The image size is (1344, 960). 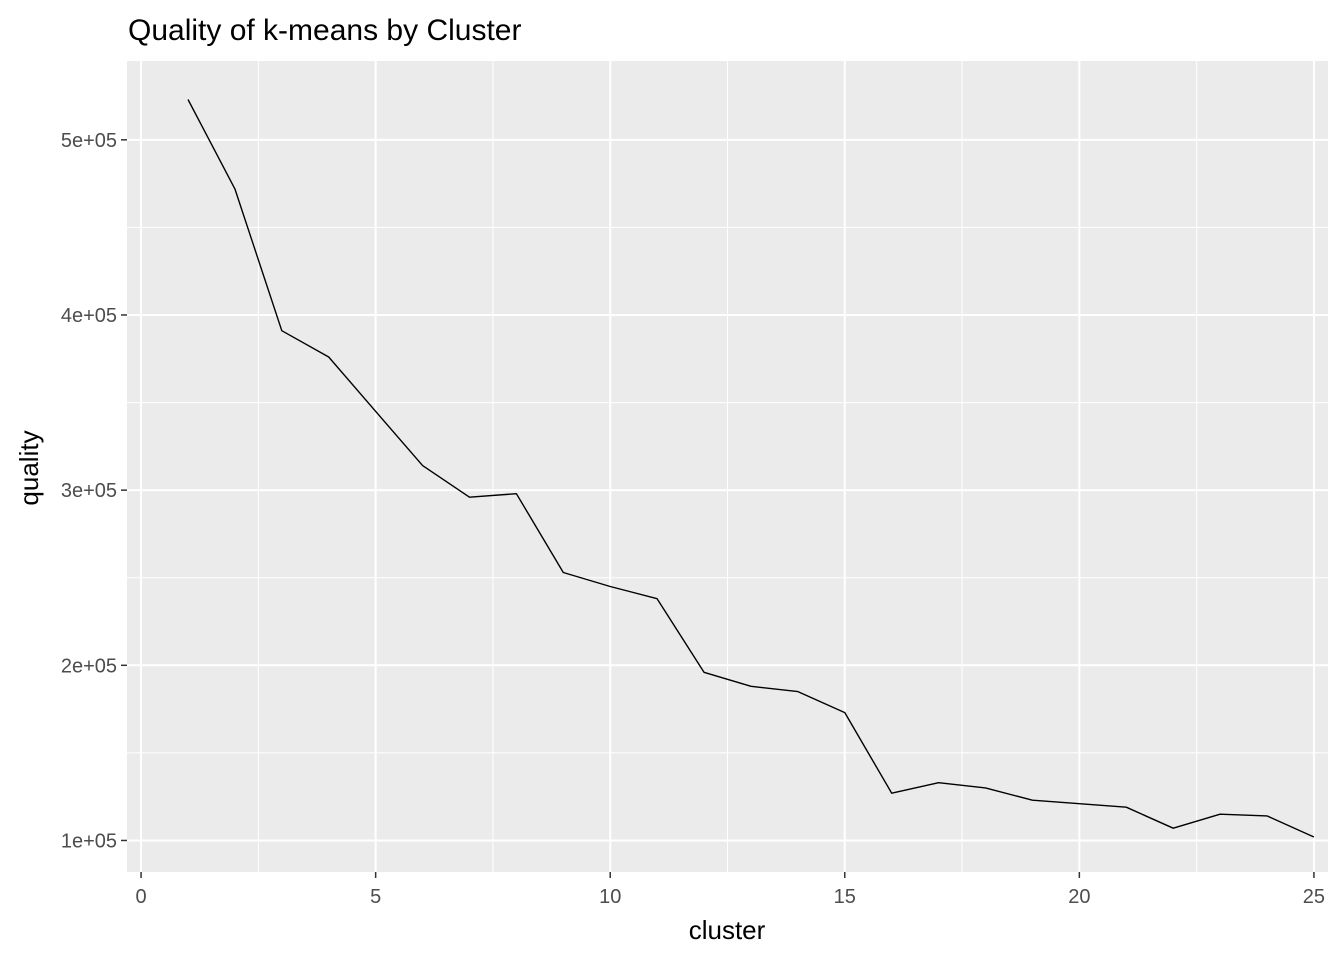 I want to click on y-tick-label: 5e+05, so click(x=89, y=141).